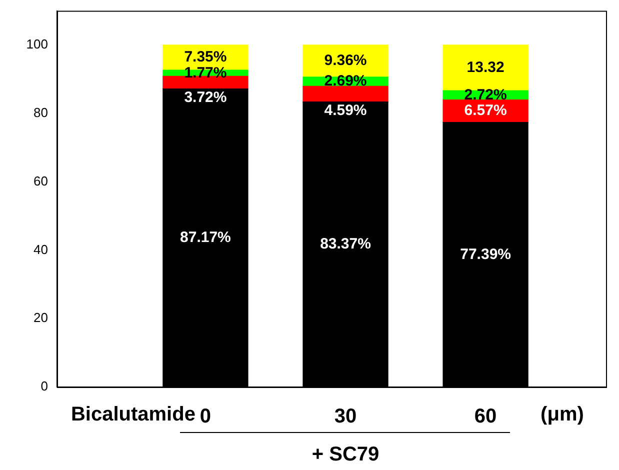  Describe the element at coordinates (133, 415) in the screenshot. I see `x-axis-title: Bicalutamide` at that location.